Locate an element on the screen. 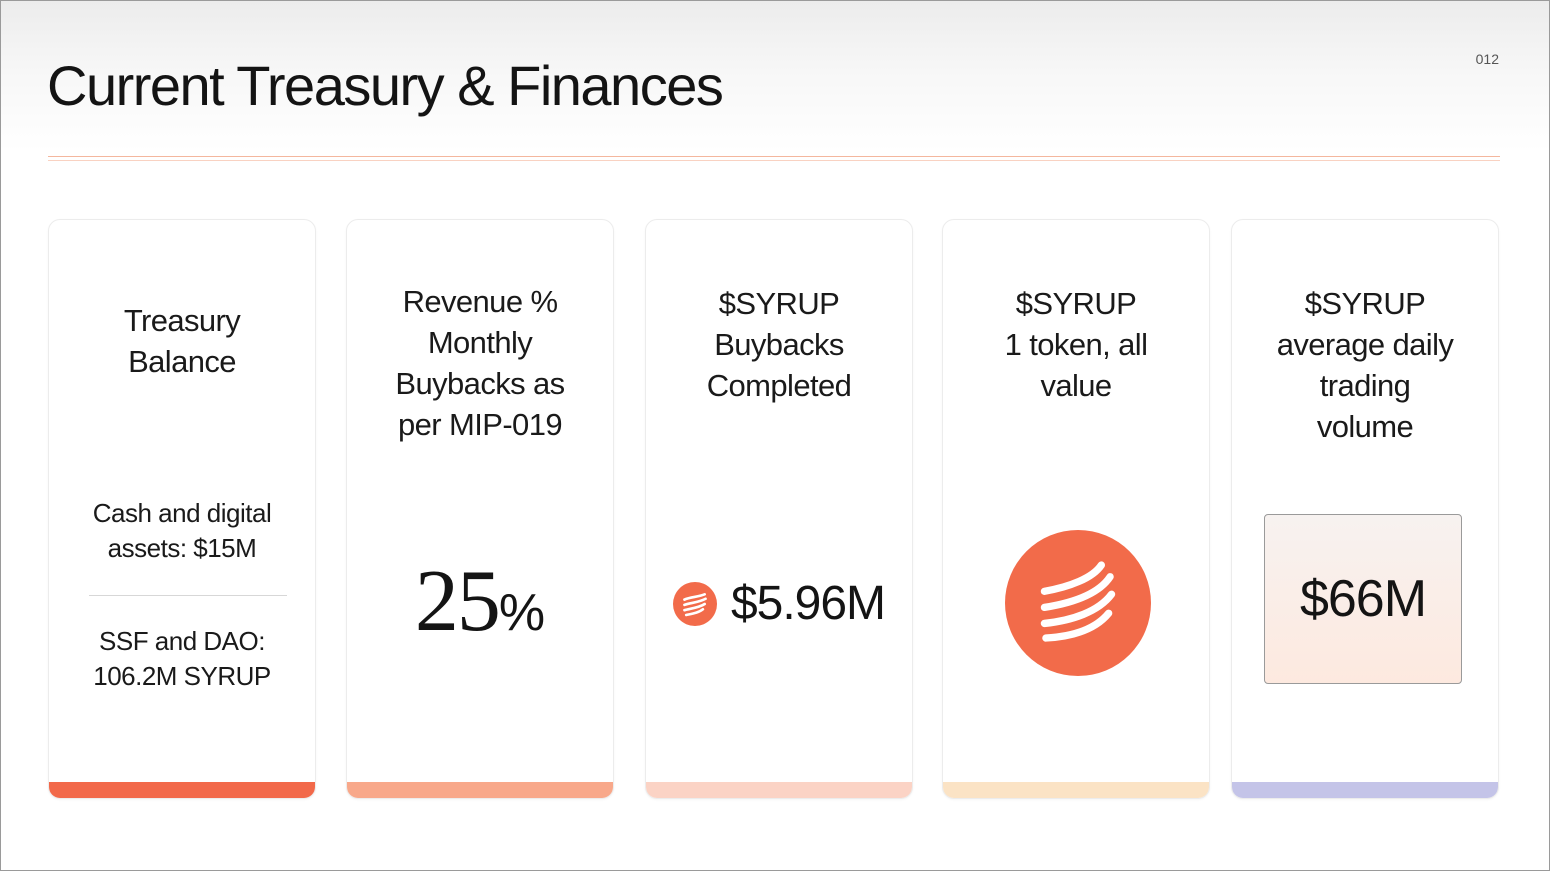 This screenshot has width=1550, height=871. buyback-percentage: 25% is located at coordinates (480, 602).